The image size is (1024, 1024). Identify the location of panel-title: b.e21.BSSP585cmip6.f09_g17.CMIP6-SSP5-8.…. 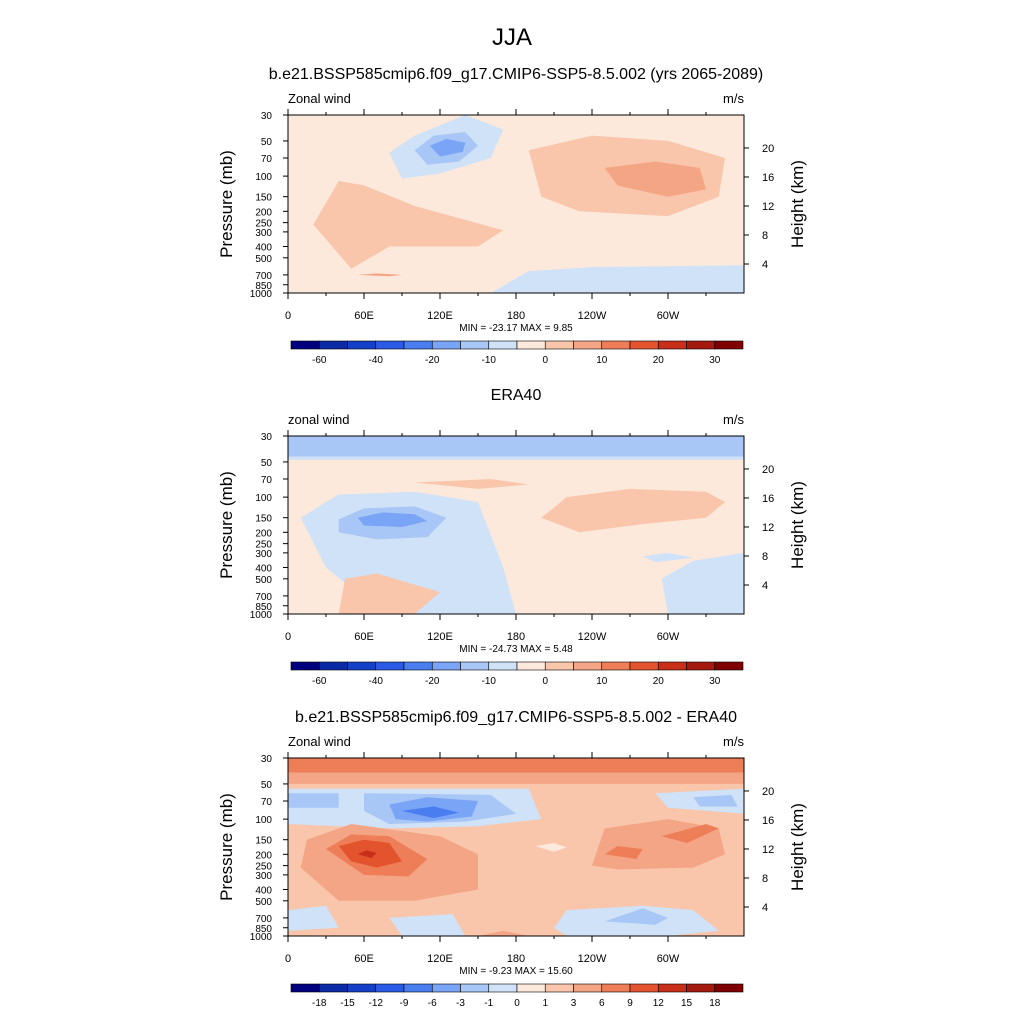
(516, 717).